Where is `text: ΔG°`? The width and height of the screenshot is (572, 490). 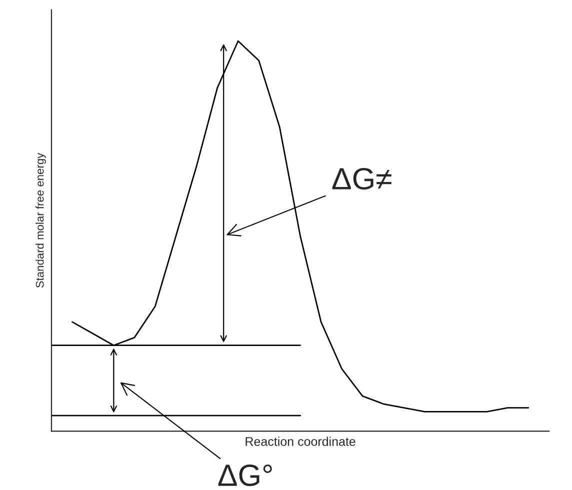
text: ΔG° is located at coordinates (245, 475).